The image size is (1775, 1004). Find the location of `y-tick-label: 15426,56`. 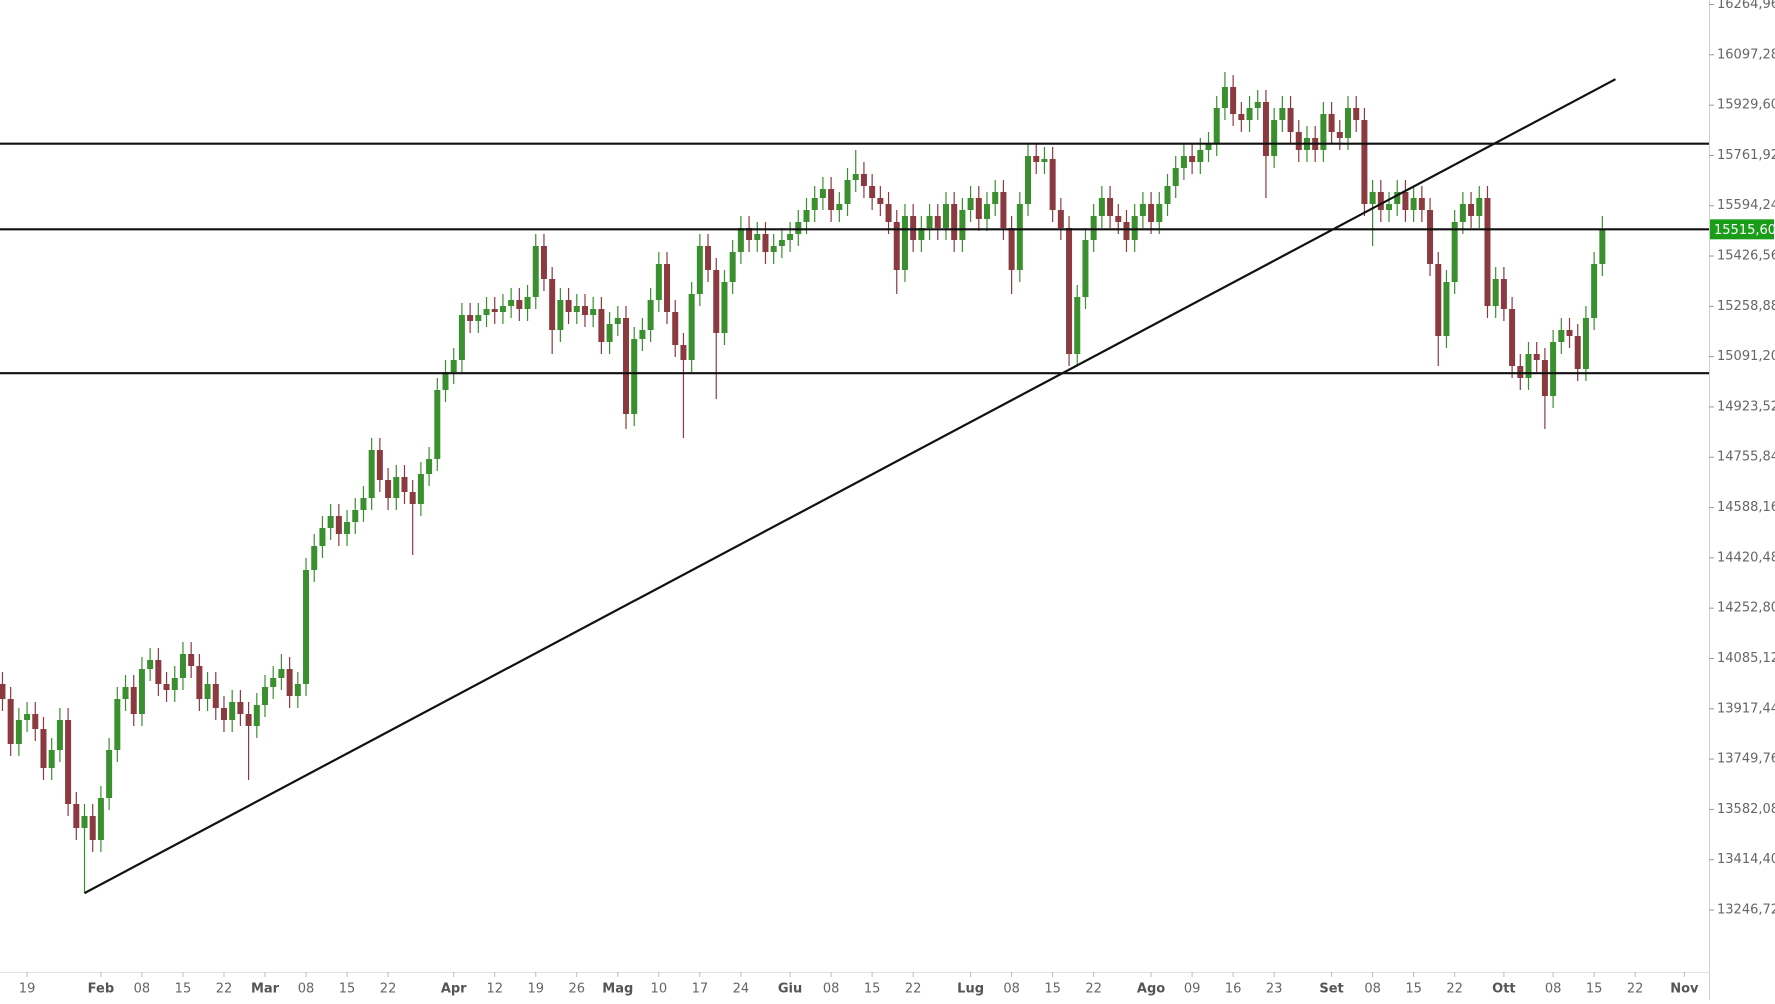

y-tick-label: 15426,56 is located at coordinates (1746, 256).